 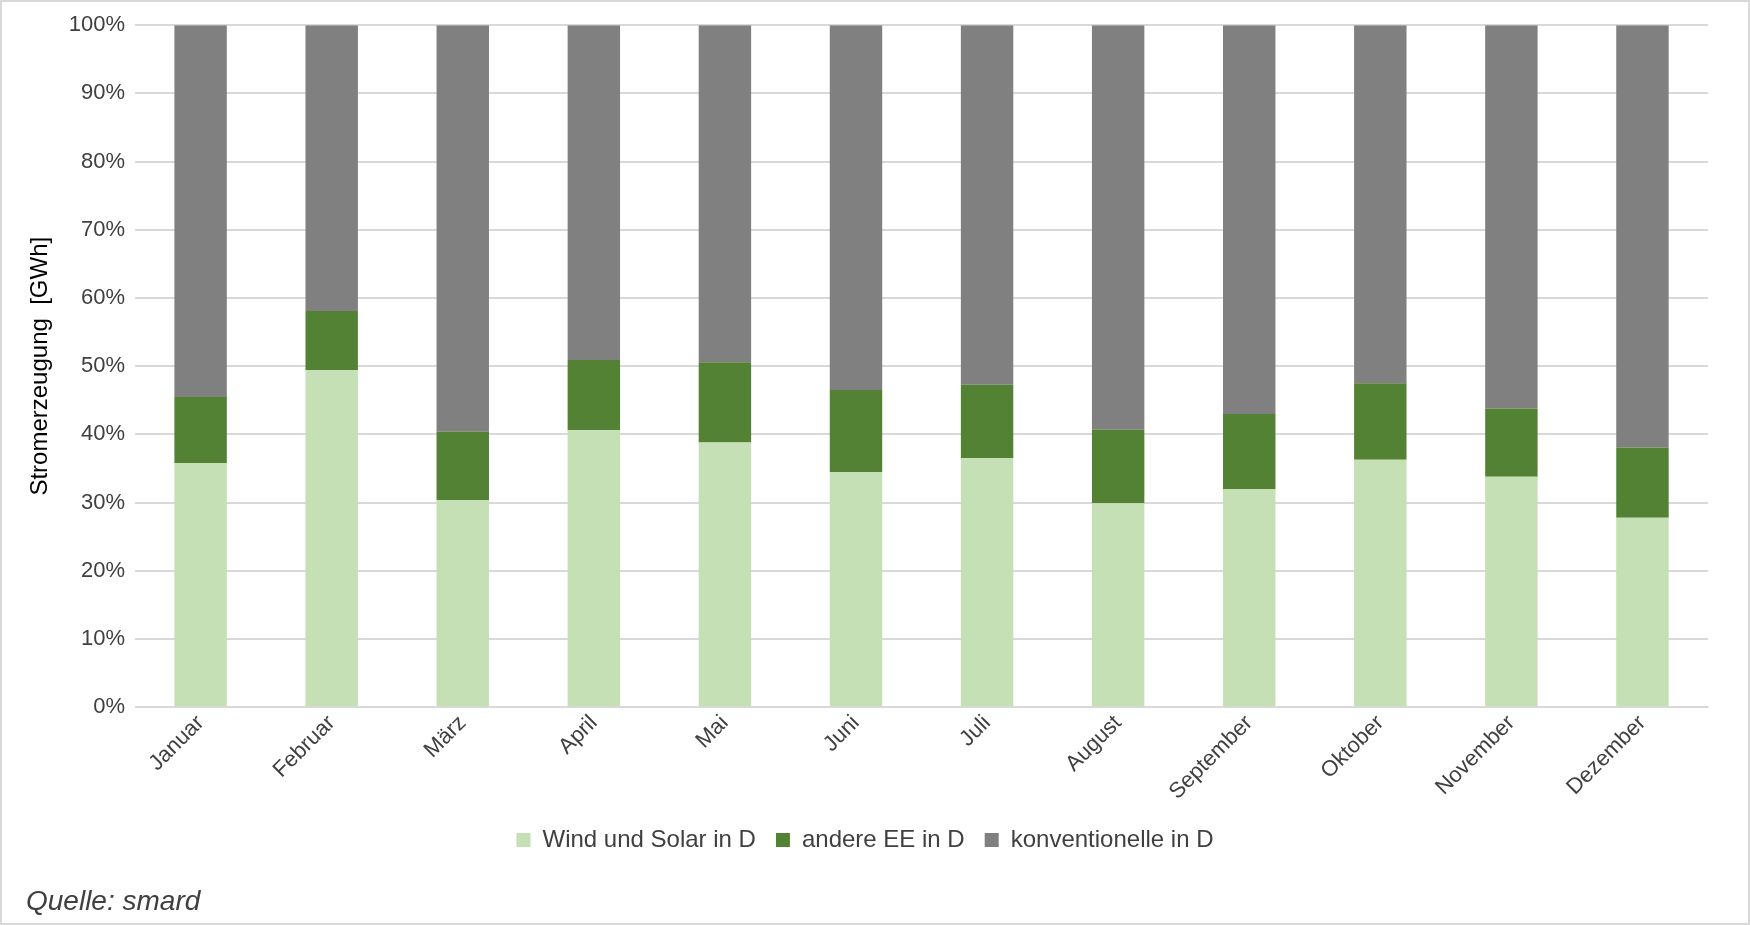 What do you see at coordinates (103, 297) in the screenshot?
I see `y-tick-label: 60%` at bounding box center [103, 297].